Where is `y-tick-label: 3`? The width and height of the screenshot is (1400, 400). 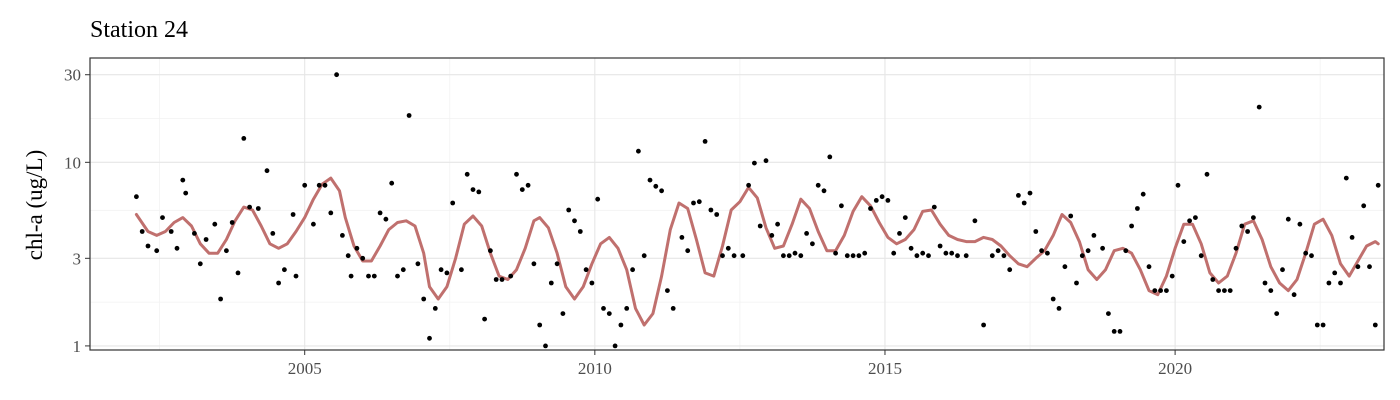
y-tick-label: 3 is located at coordinates (77, 258).